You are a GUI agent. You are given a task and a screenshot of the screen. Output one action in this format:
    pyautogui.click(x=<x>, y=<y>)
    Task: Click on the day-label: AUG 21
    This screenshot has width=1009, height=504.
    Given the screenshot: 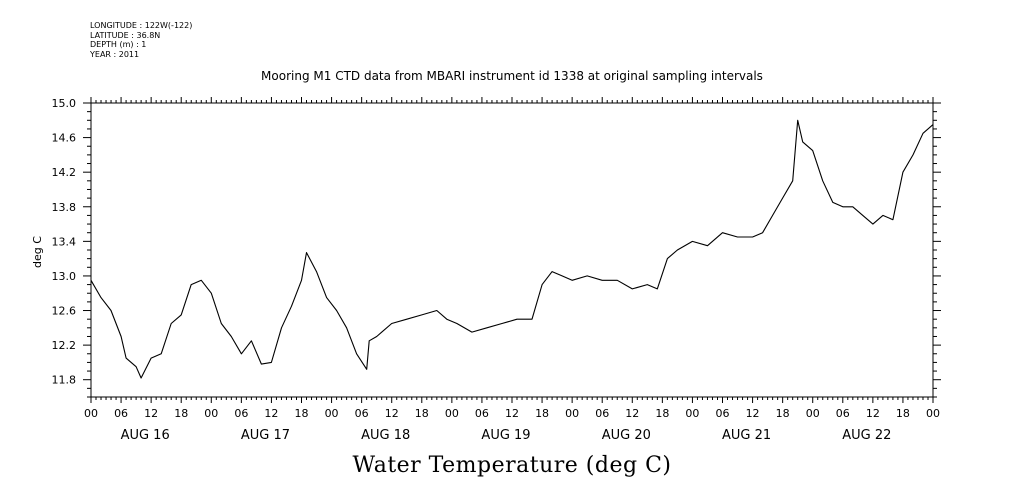 What is the action you would take?
    pyautogui.click(x=746, y=435)
    